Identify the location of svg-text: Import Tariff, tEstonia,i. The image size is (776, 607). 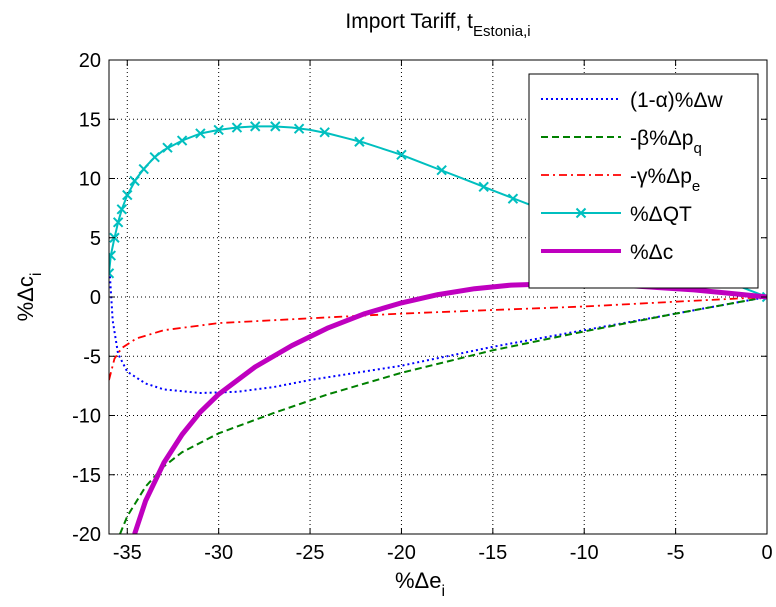
(437, 25).